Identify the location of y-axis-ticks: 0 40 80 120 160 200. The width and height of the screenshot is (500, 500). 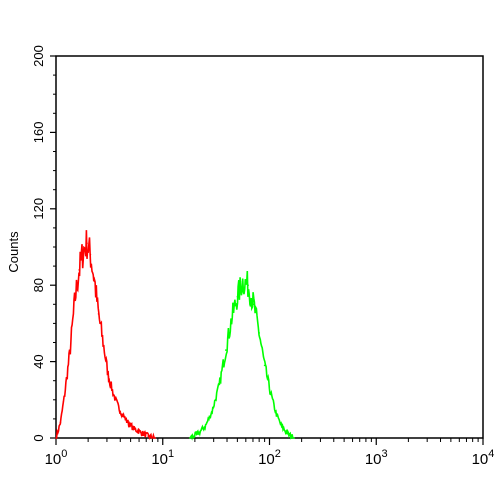
(43, 243).